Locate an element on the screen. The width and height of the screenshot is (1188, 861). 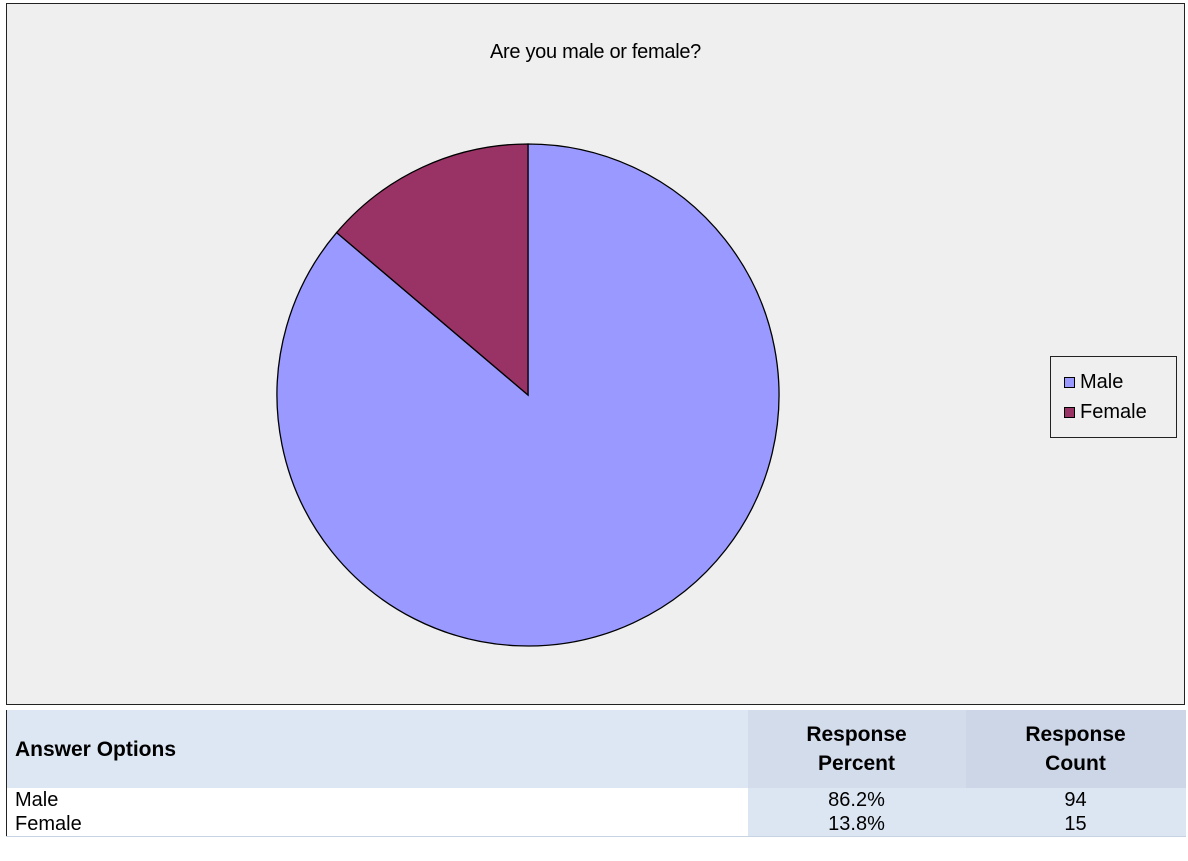
legend-label-female: Female is located at coordinates (1113, 411).